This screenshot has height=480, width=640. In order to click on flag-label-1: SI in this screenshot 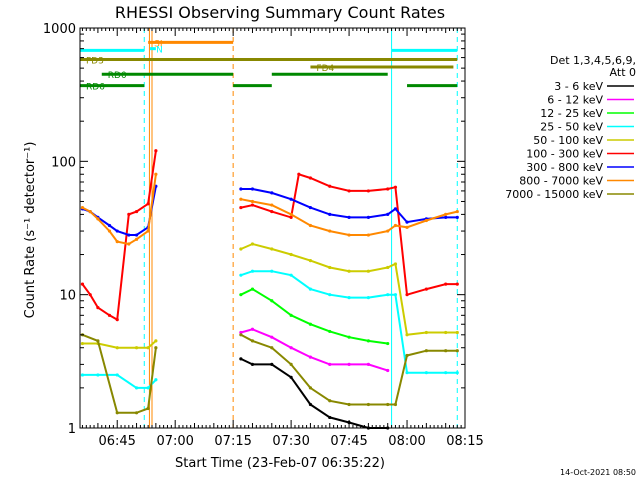, I will do `click(158, 44)`.